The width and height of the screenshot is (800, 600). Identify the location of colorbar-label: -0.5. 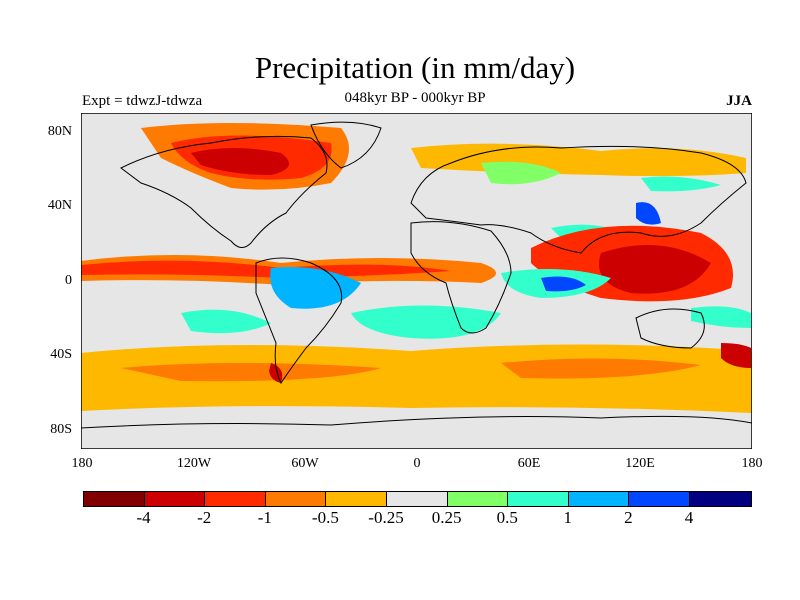
(325, 517).